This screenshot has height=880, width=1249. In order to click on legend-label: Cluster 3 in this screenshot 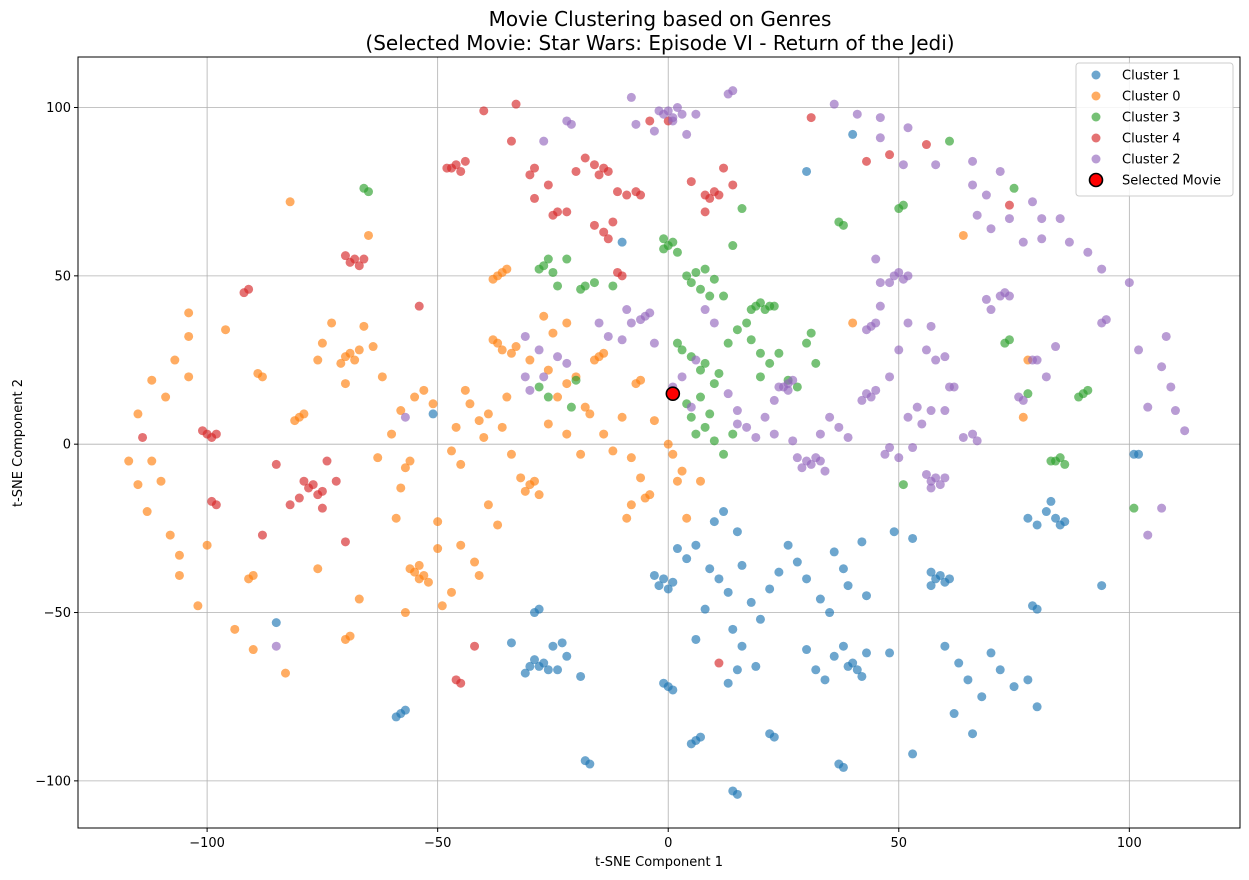, I will do `click(1151, 118)`.